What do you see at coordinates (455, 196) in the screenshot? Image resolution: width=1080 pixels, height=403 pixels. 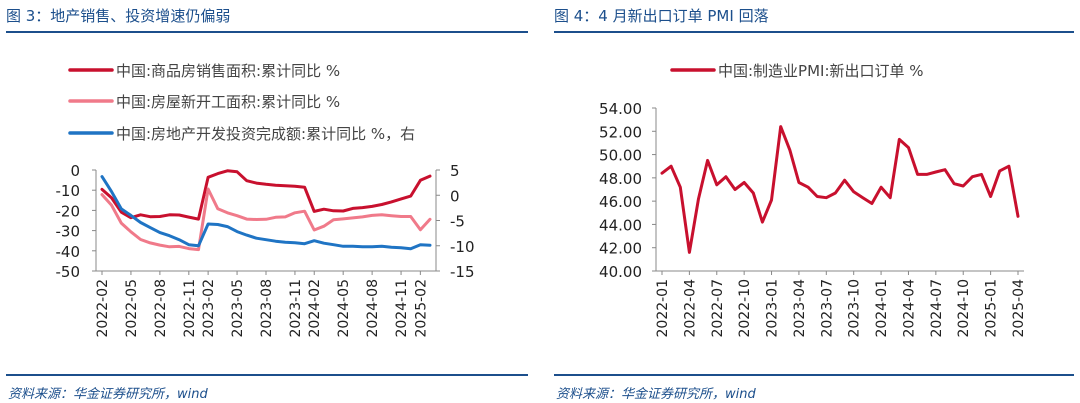 I see `right-tick-label: 0` at bounding box center [455, 196].